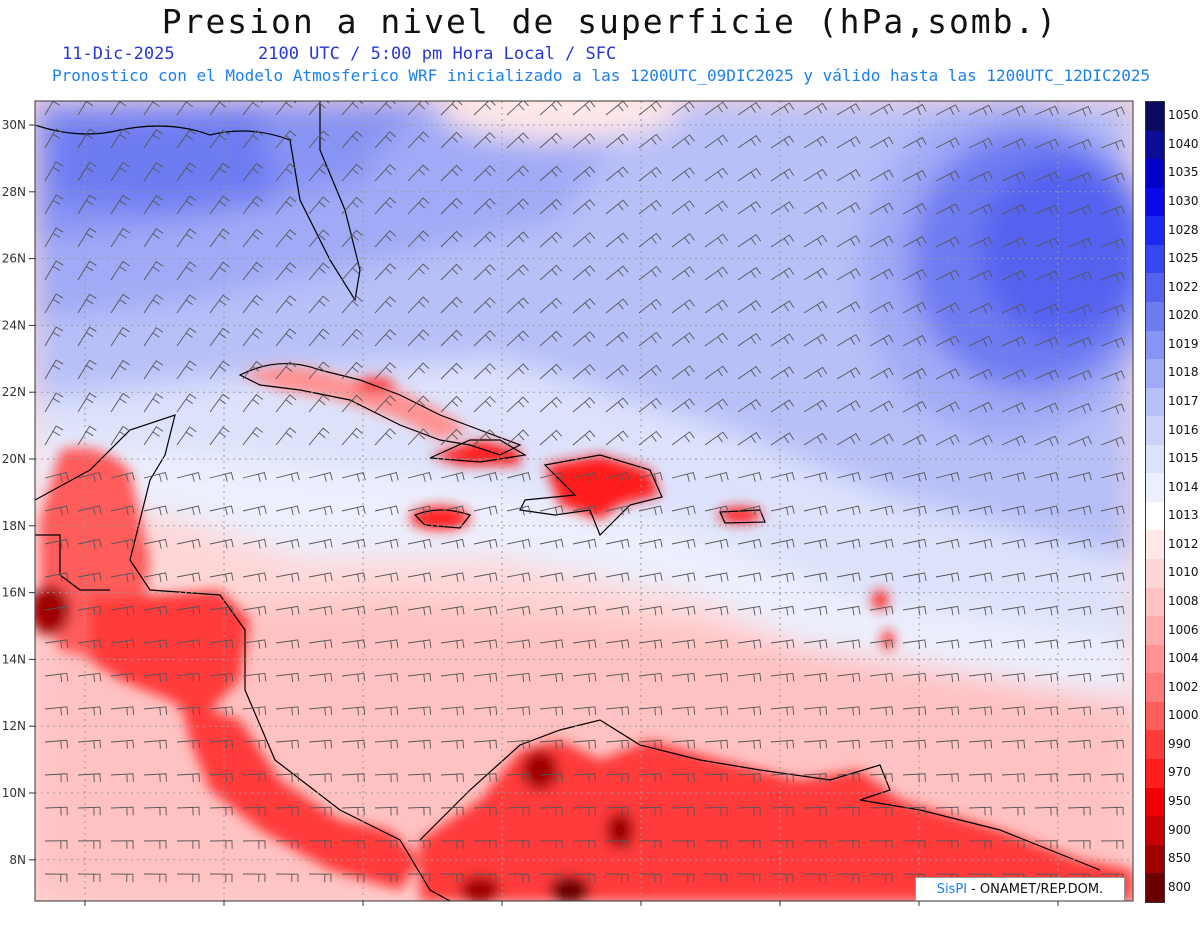  Describe the element at coordinates (1179, 801) in the screenshot. I see `colorbar-label: 950` at that location.